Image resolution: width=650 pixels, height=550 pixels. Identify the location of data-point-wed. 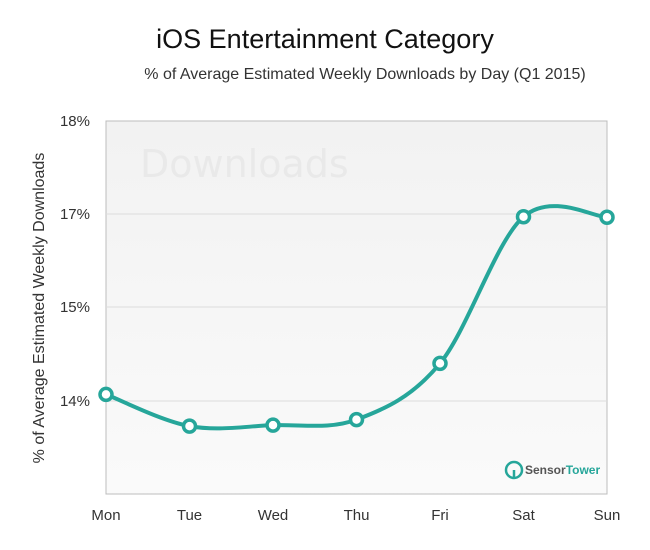
(273, 425).